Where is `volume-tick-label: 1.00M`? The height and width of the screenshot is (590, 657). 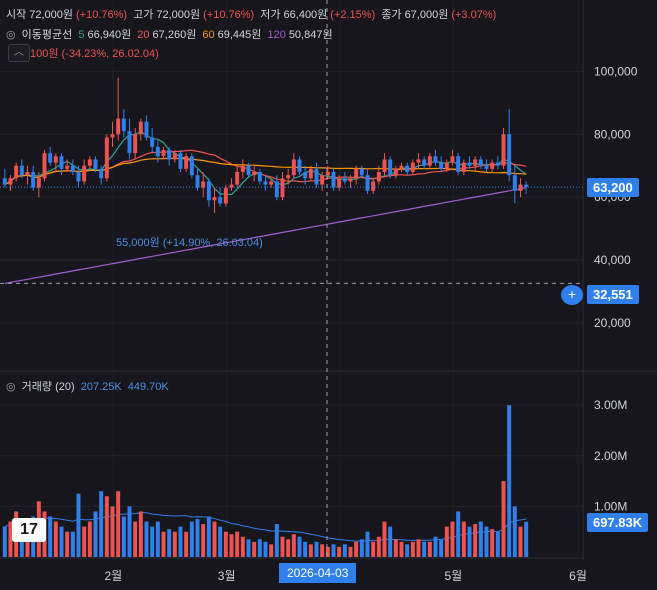 volume-tick-label: 1.00M is located at coordinates (610, 506).